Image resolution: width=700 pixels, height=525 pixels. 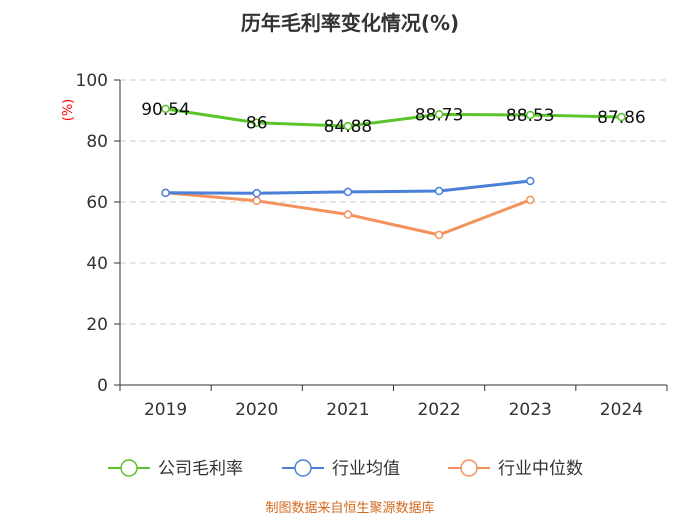 I want to click on series-0-point-2022, so click(x=439, y=114).